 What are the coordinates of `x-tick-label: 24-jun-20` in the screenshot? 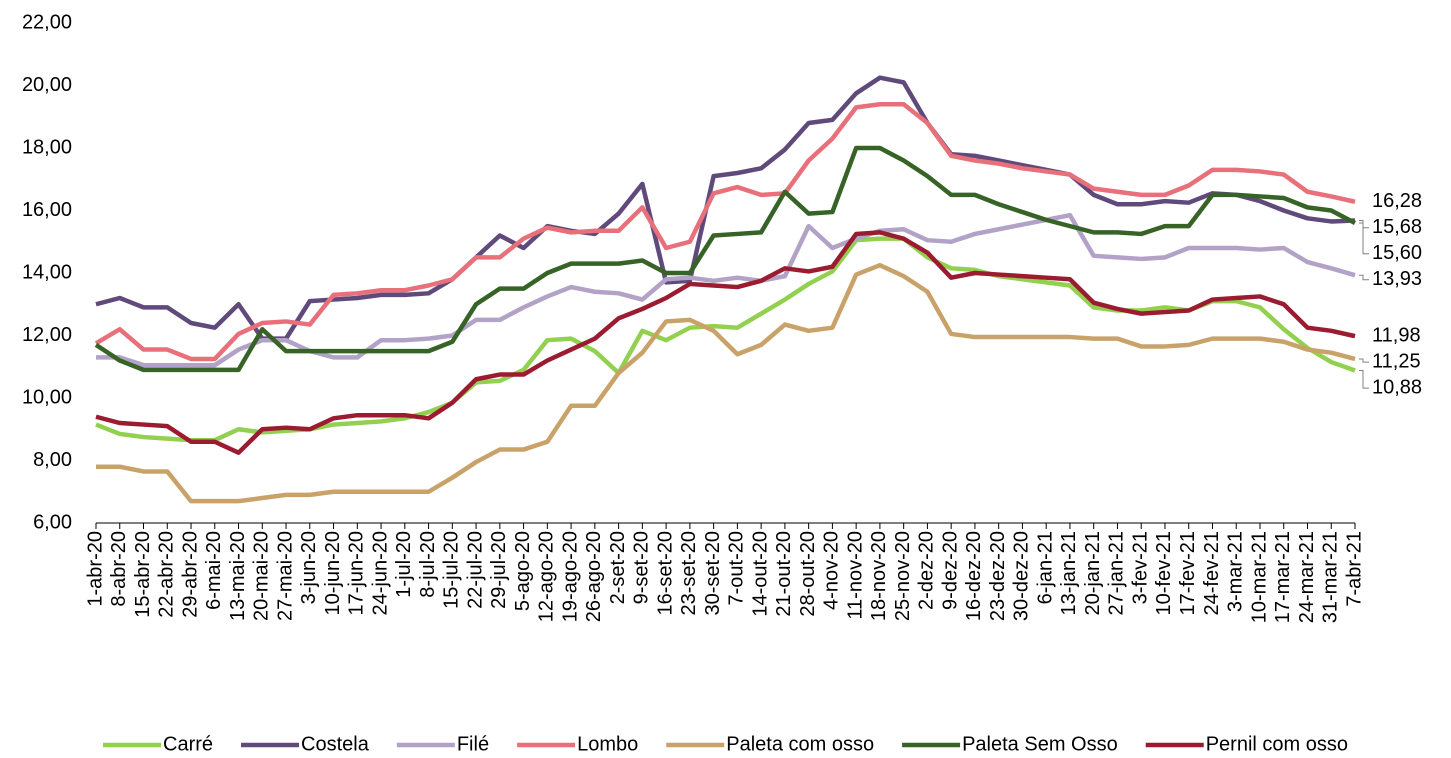 It's located at (380, 573).